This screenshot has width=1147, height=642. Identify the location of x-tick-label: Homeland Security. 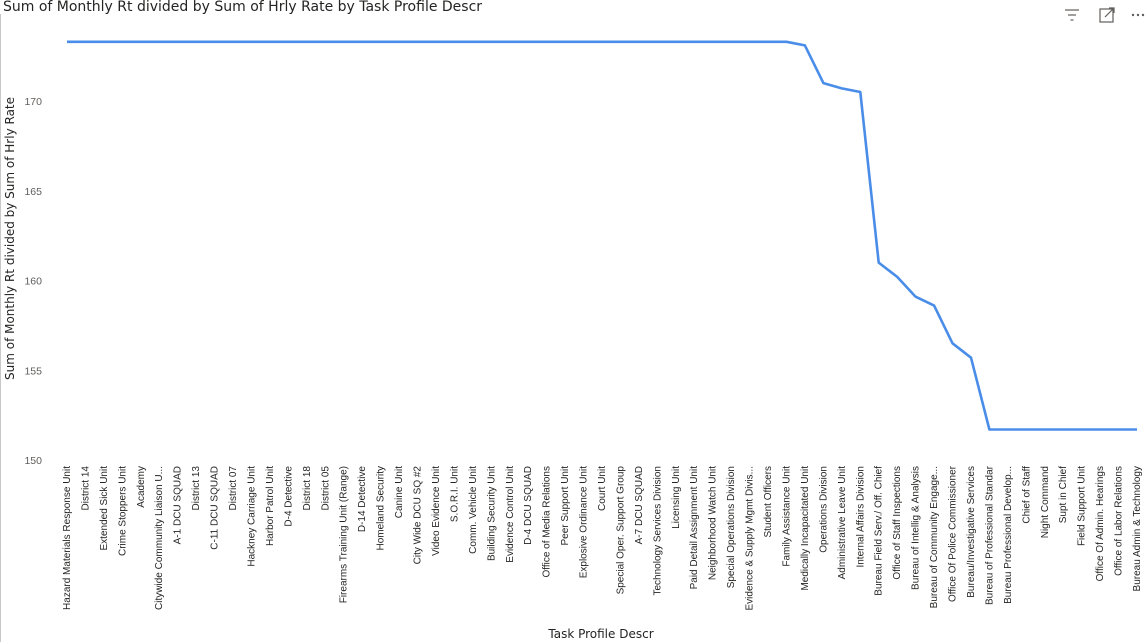
(381, 508).